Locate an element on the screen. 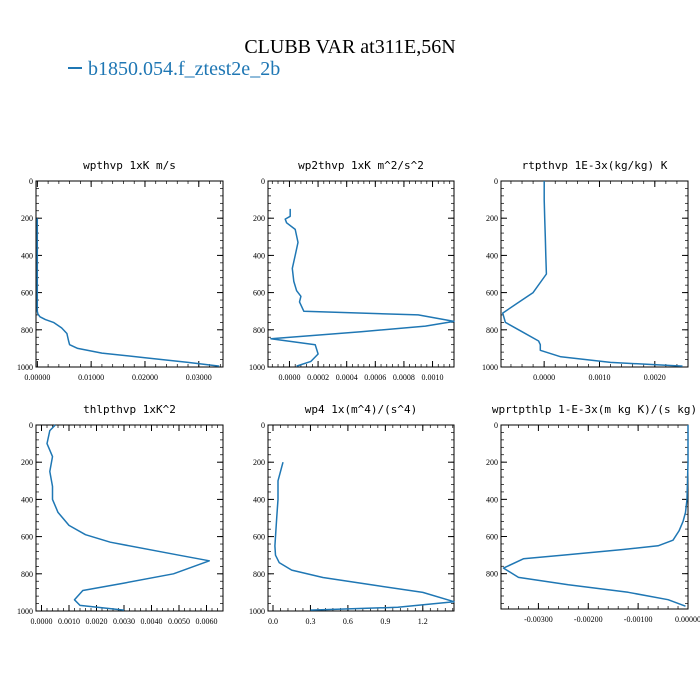 Image resolution: width=700 pixels, height=700 pixels. panel-title: wp2thvp 1xK m^2/s^2 is located at coordinates (361, 165).